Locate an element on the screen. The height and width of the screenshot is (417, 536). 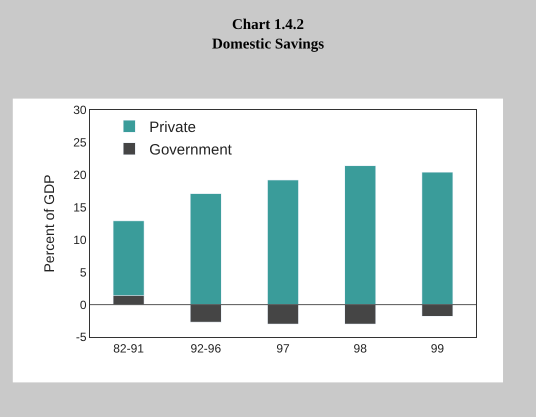
y-tick-label: 15 is located at coordinates (80, 207).